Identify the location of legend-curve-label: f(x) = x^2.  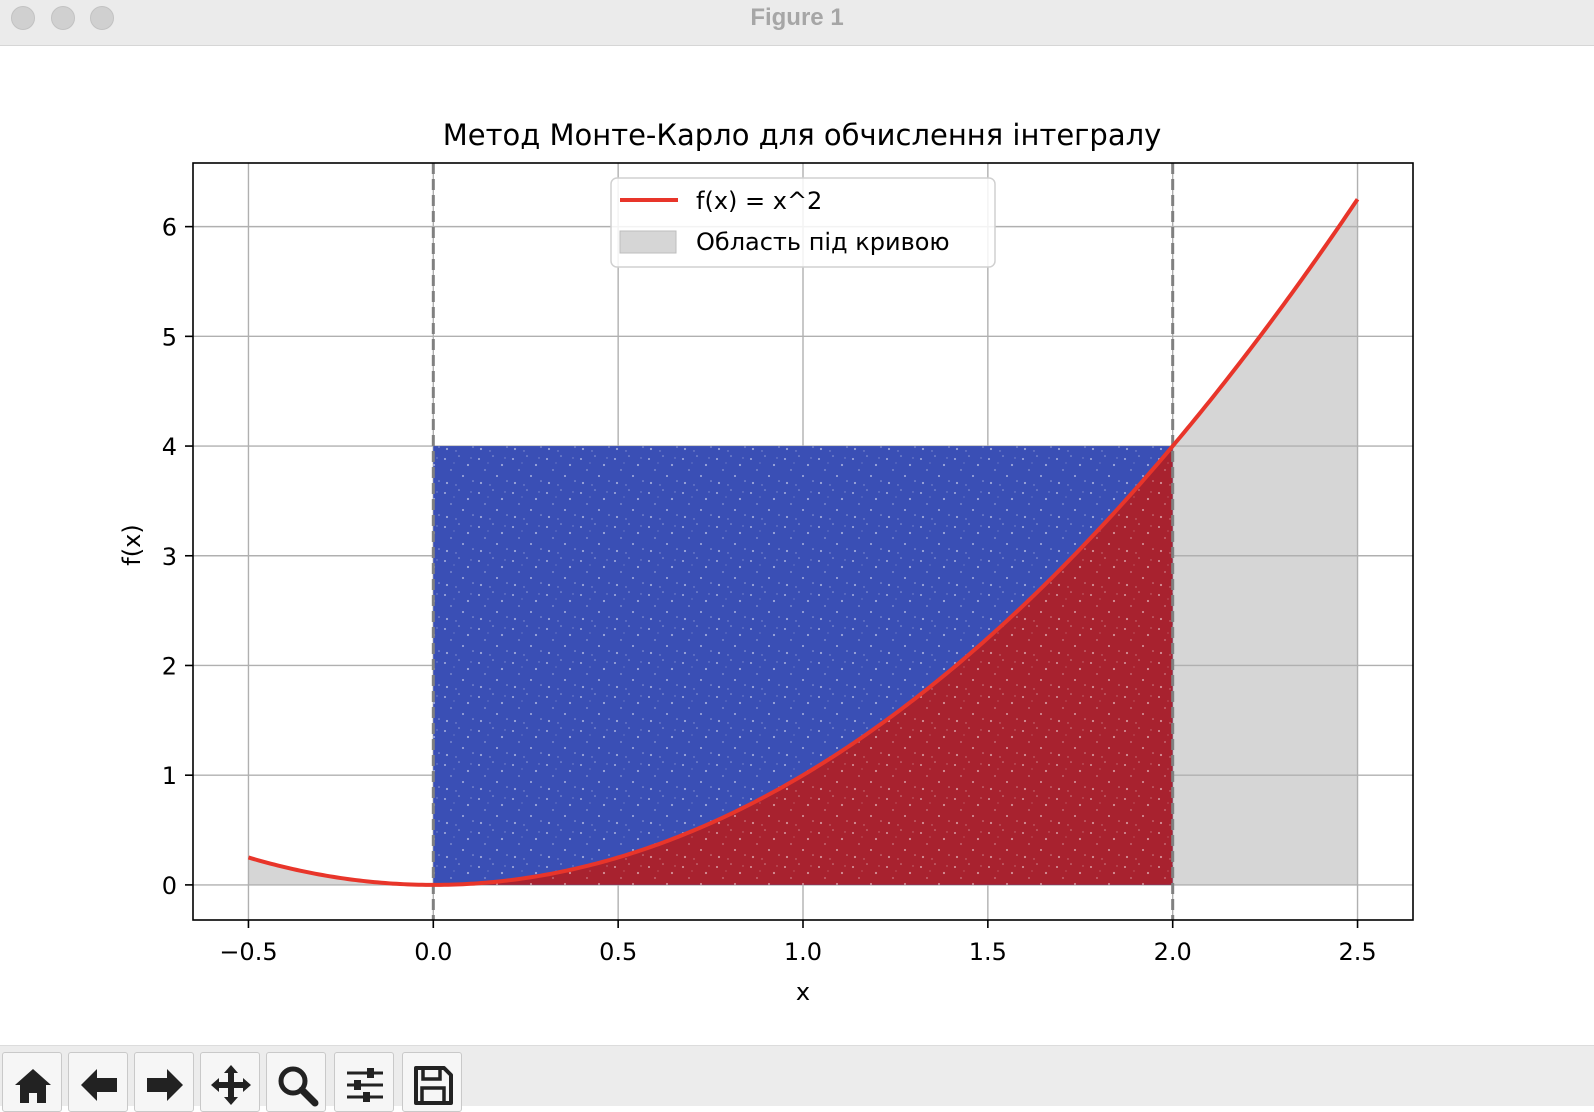
(759, 201).